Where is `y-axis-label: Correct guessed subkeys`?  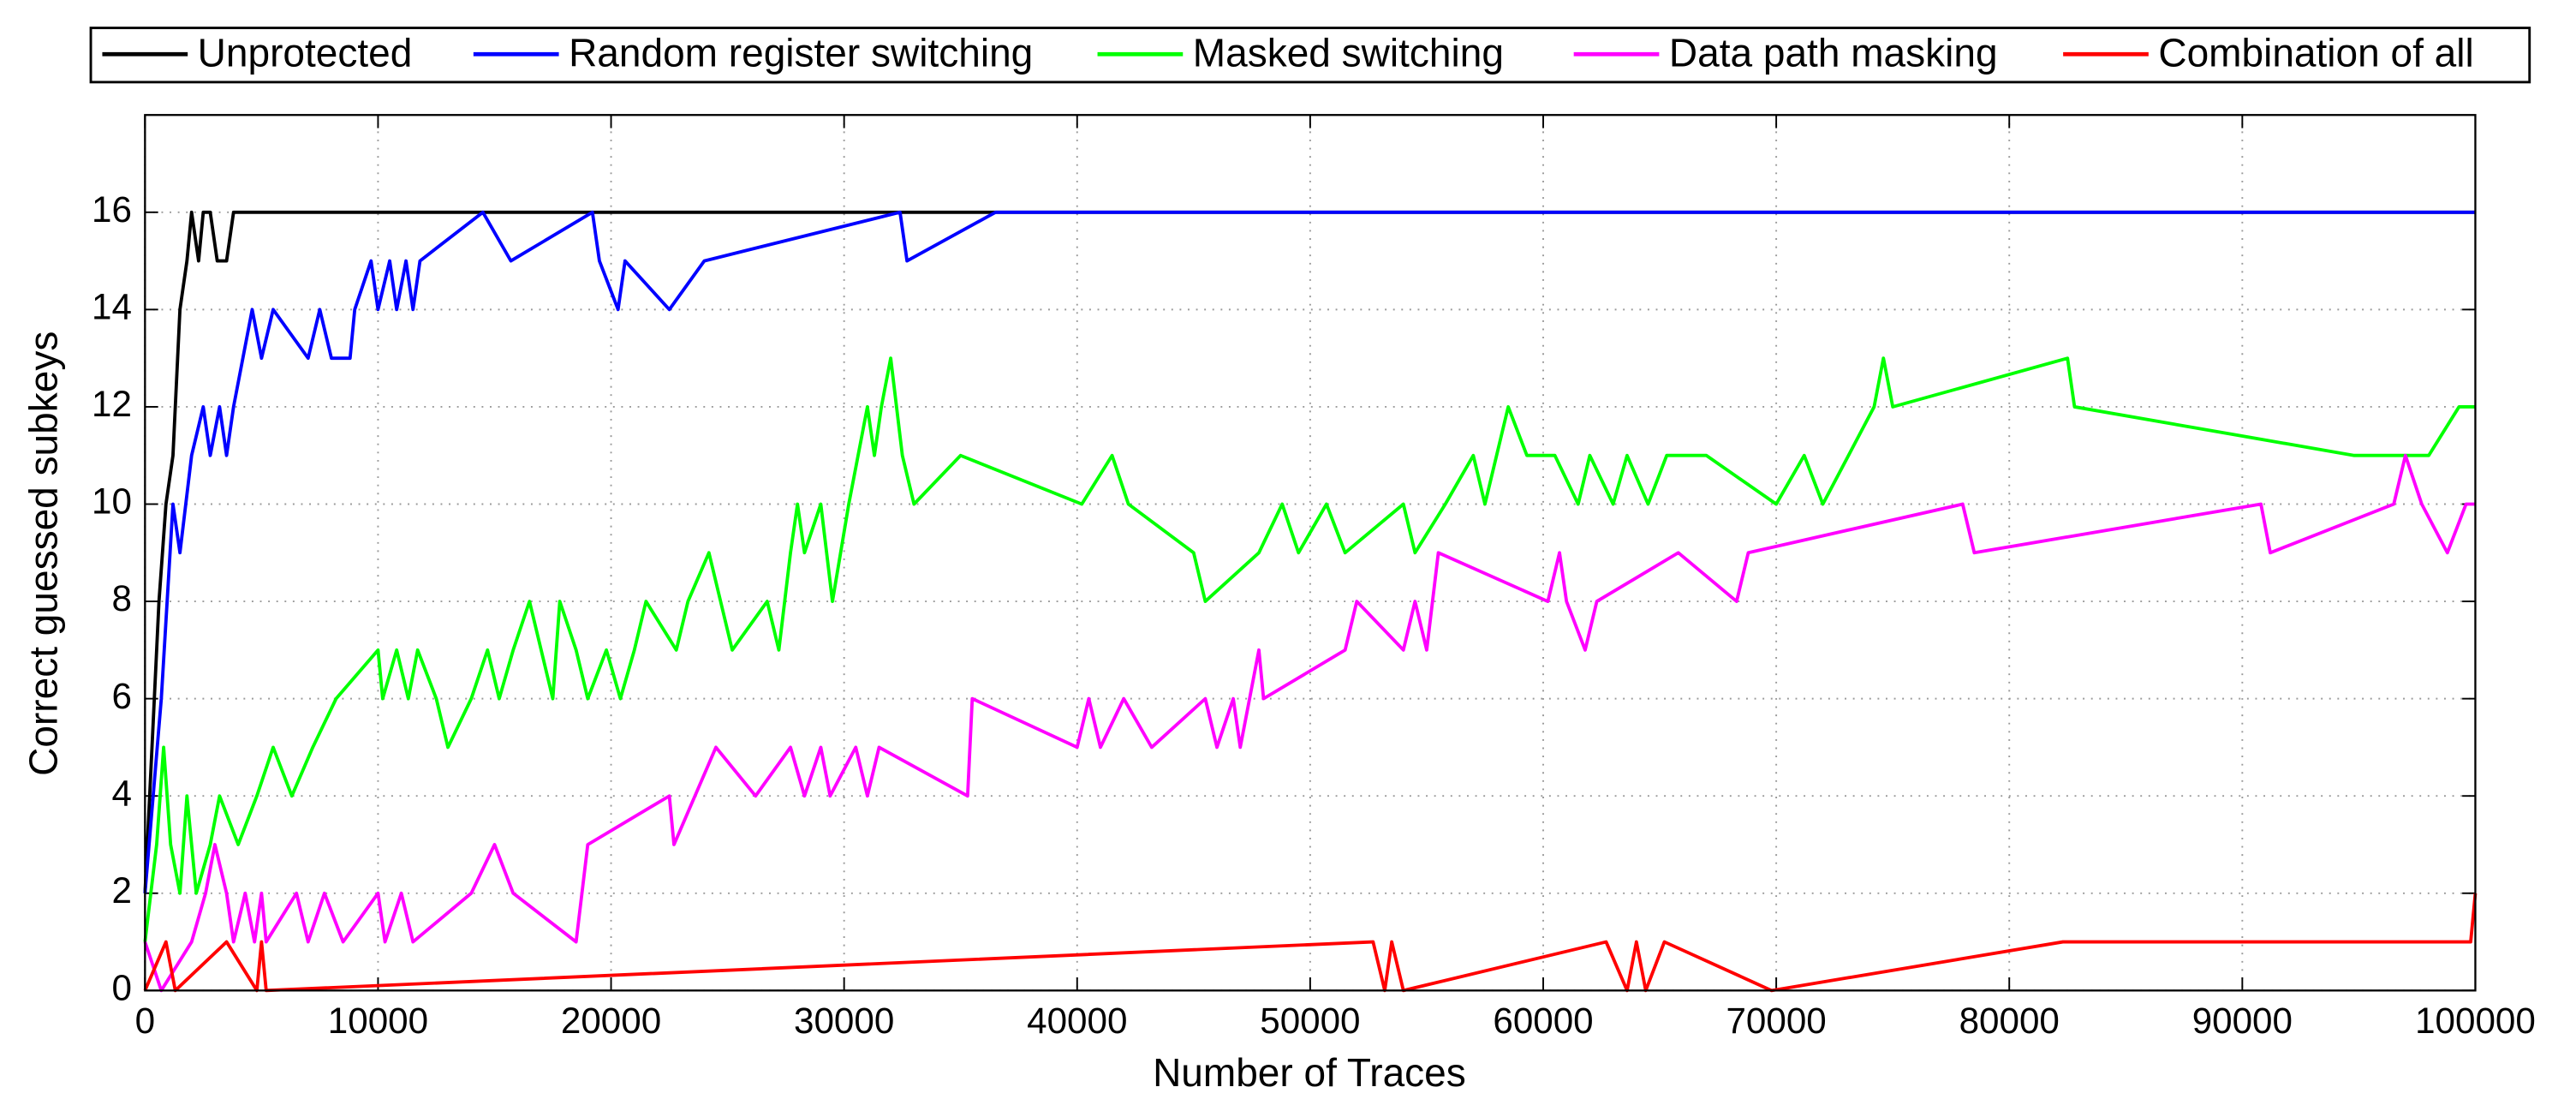
y-axis-label: Correct guessed subkeys is located at coordinates (43, 554).